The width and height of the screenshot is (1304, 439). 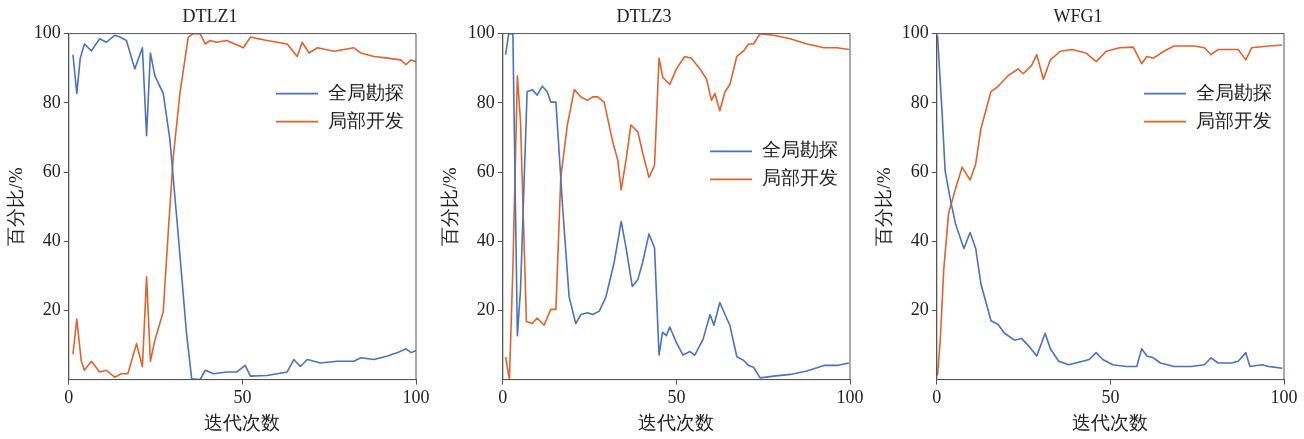 What do you see at coordinates (644, 15) in the screenshot?
I see `chart-title: DTLZ3` at bounding box center [644, 15].